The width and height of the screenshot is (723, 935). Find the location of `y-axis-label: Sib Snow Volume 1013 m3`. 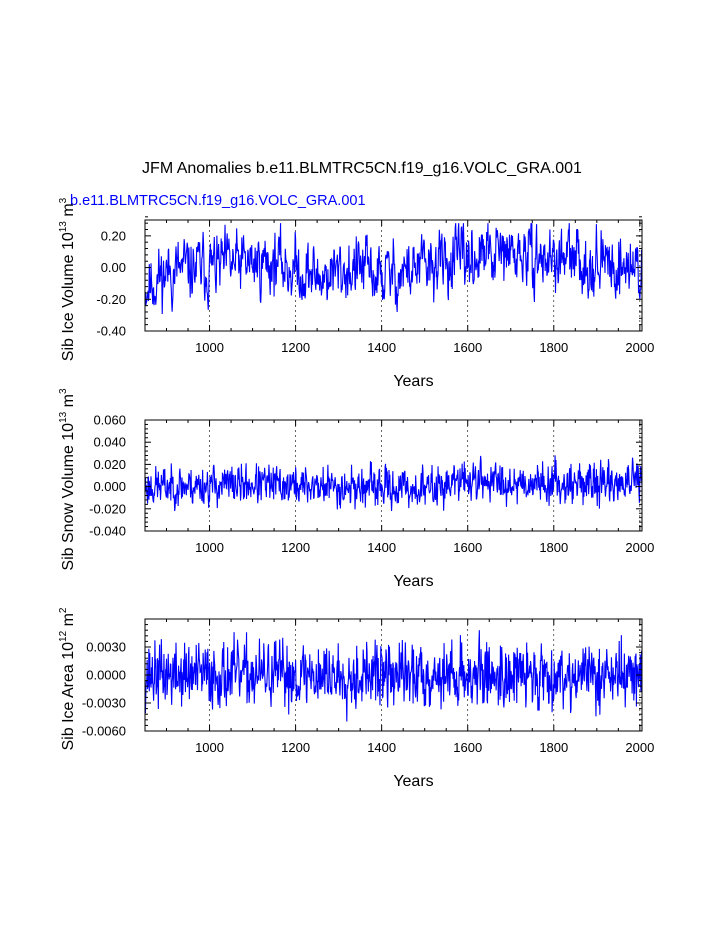

y-axis-label: Sib Snow Volume 1013 m3 is located at coordinates (67, 479).